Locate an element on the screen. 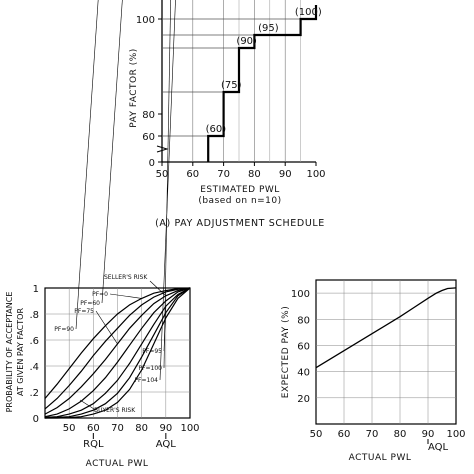 Image resolution: width=474 pixels, height=474 pixels. y-axis-title: PAY FACTOR (%) is located at coordinates (134, 88).